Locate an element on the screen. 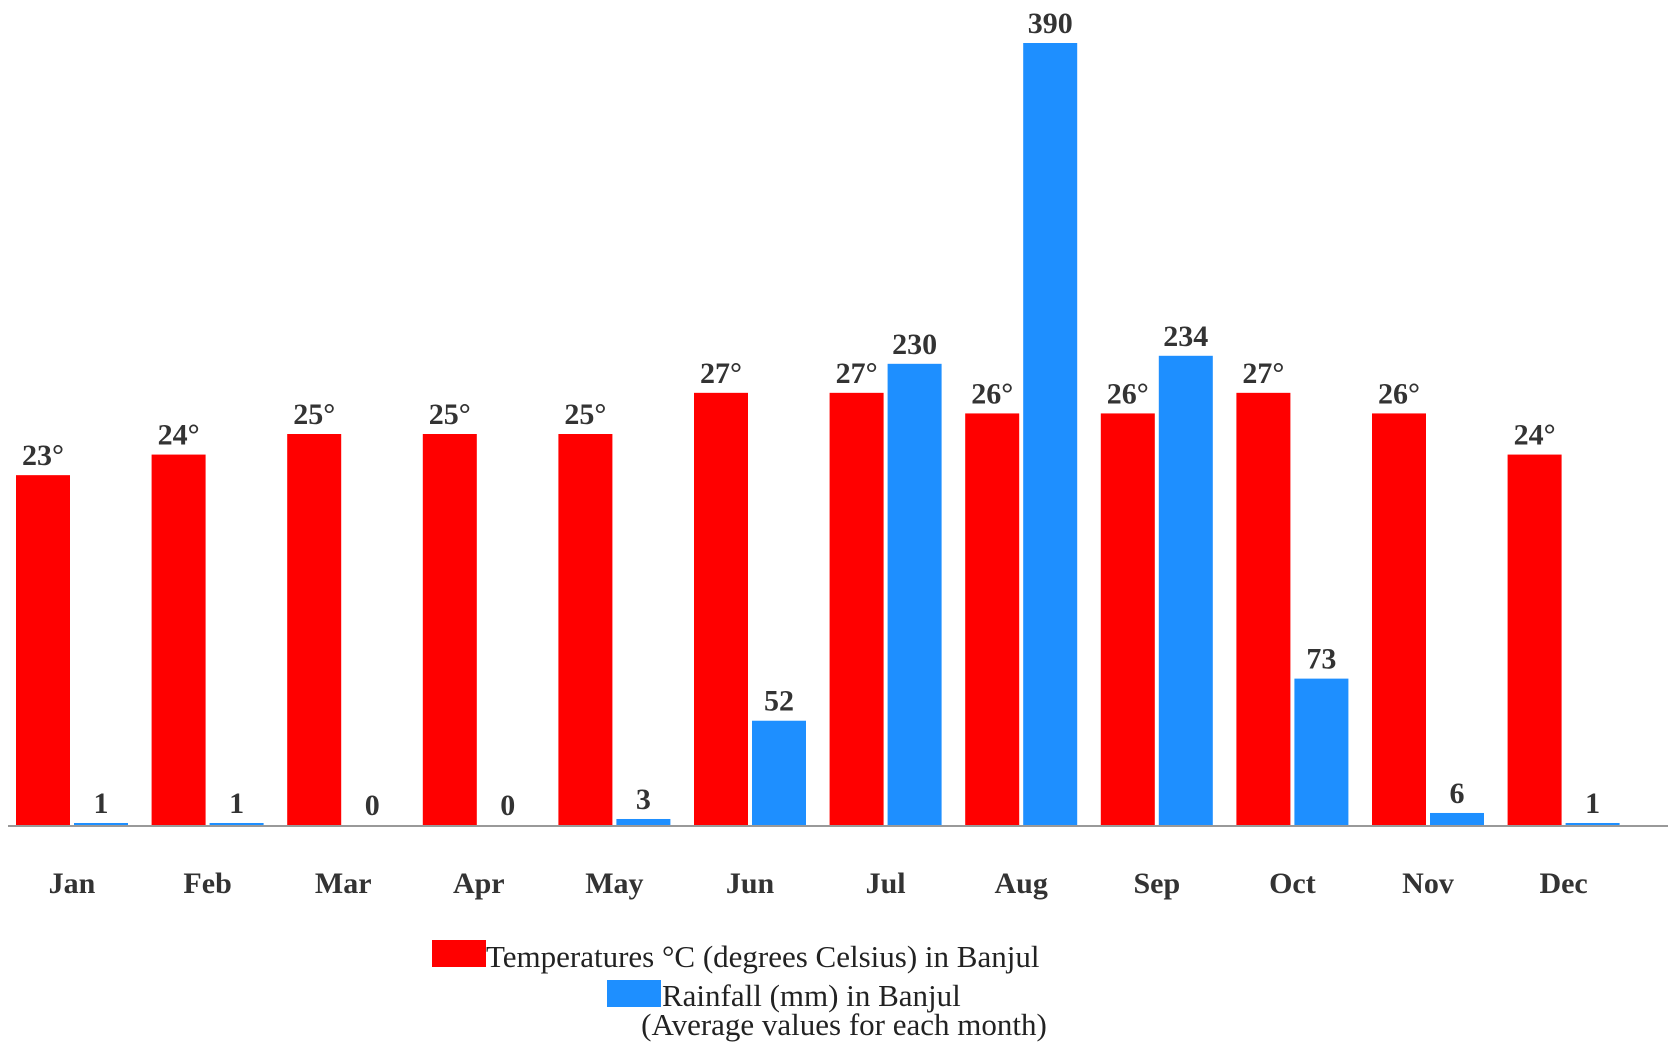  data-label: 3 is located at coordinates (643, 799).